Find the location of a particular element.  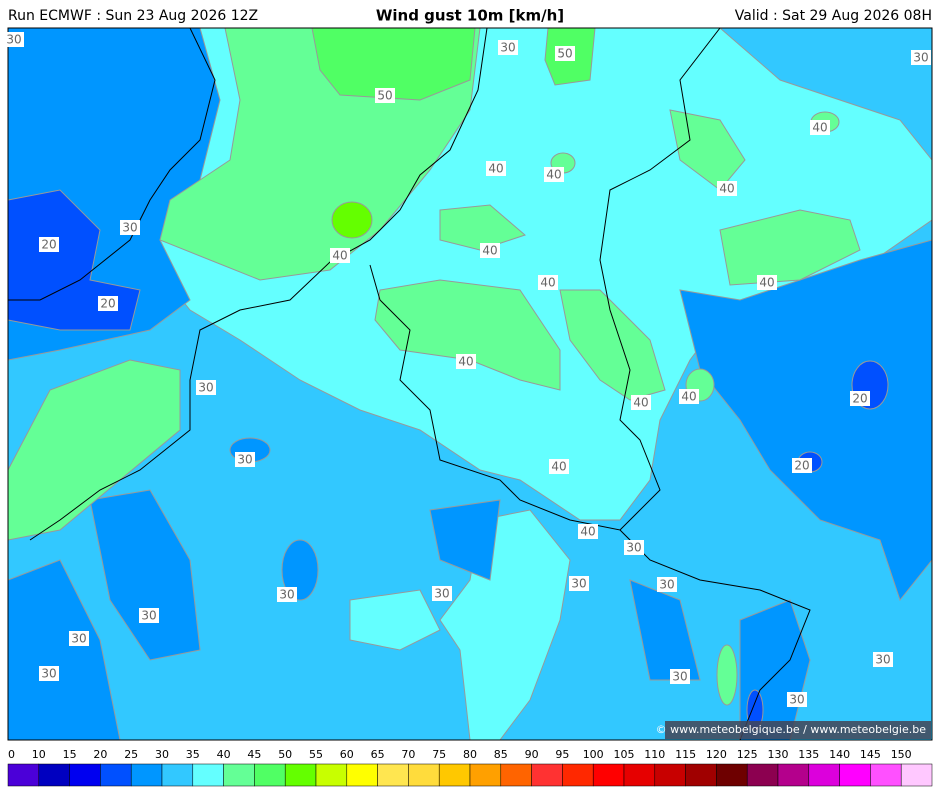

colorbar-tick-label: 80 is located at coordinates (470, 754).